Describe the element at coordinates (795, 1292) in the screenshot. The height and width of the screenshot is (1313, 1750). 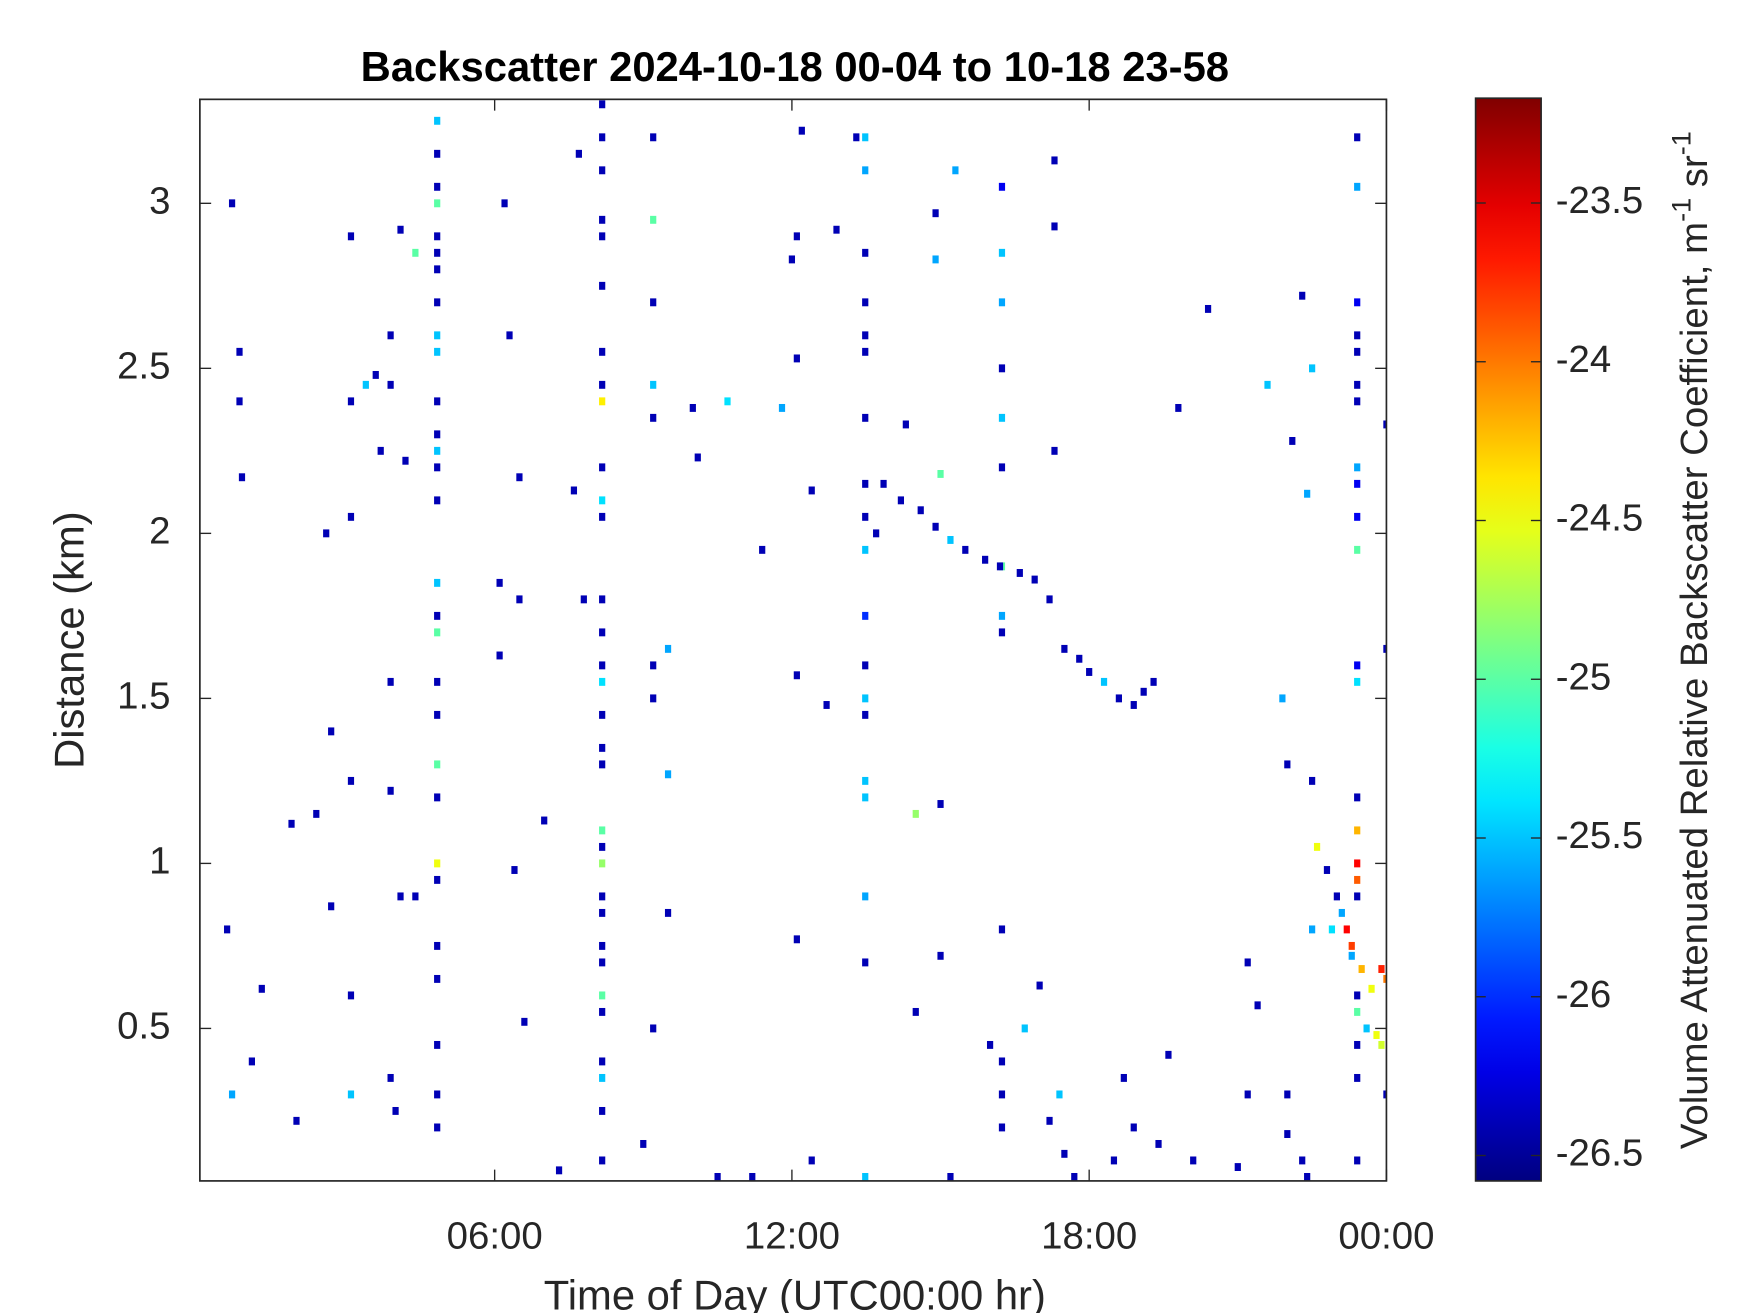
I see `x-axis-label: Time of Day (UTC00:00 hr)` at that location.